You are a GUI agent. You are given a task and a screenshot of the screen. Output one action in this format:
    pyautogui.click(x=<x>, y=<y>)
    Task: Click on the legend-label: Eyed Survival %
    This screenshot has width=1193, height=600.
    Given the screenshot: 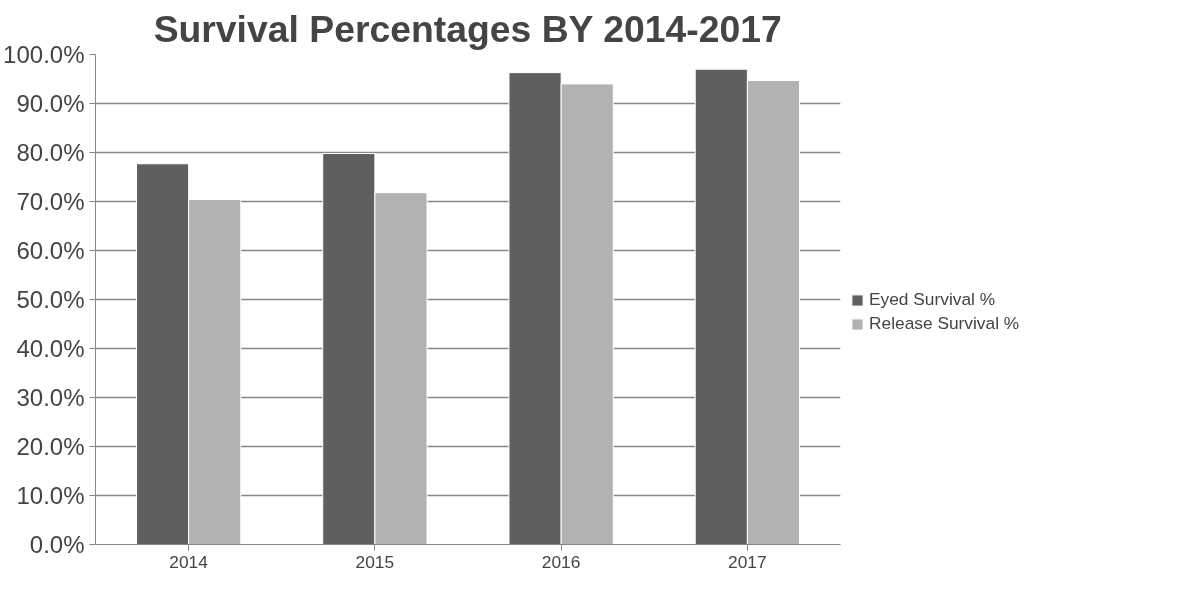 What is the action you would take?
    pyautogui.click(x=932, y=299)
    